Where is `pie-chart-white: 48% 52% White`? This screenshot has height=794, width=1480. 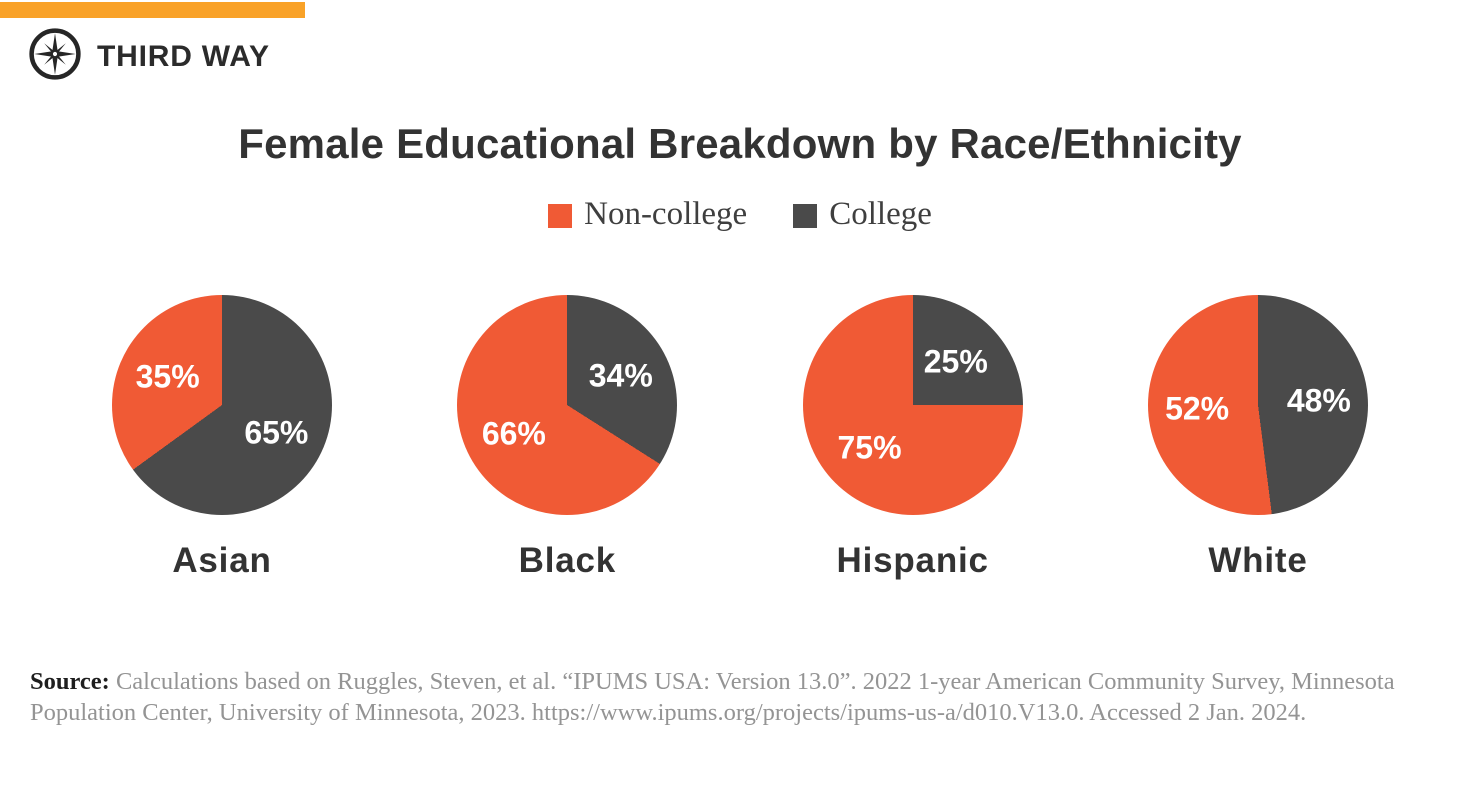
pie-chart-white: 48% 52% White is located at coordinates (1257, 438).